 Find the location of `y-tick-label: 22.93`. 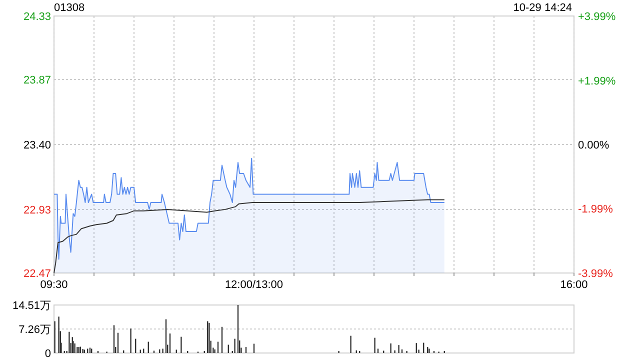

y-tick-label: 22.93 is located at coordinates (37, 210).